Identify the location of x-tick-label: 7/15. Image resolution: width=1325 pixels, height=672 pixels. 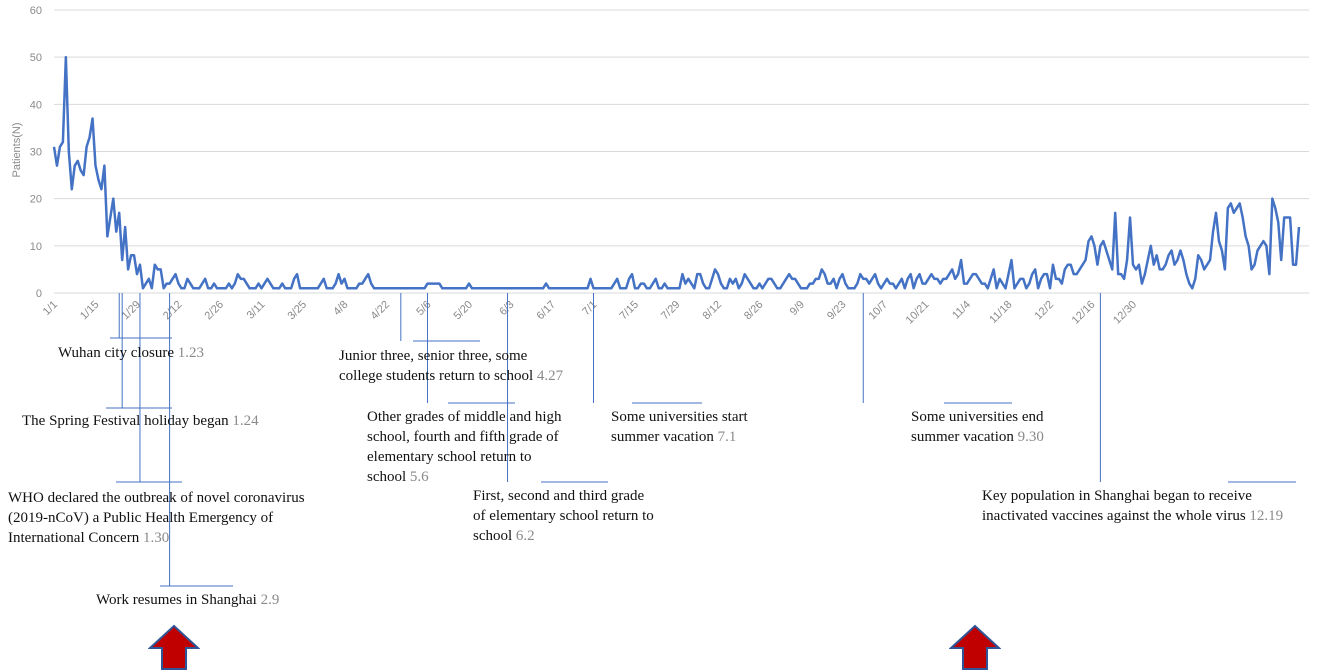
(629, 311).